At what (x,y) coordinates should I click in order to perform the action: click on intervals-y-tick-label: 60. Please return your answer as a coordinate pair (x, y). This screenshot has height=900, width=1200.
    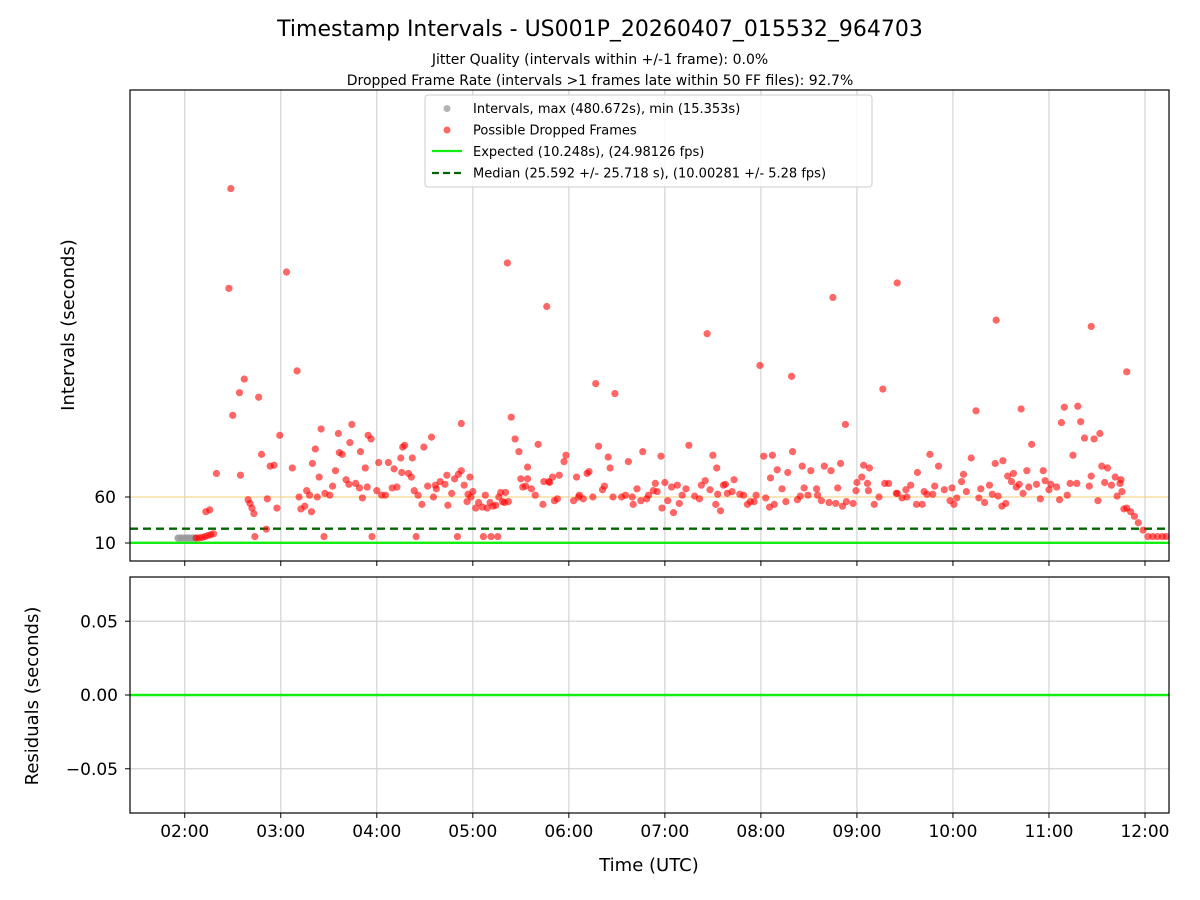
    Looking at the image, I should click on (105, 498).